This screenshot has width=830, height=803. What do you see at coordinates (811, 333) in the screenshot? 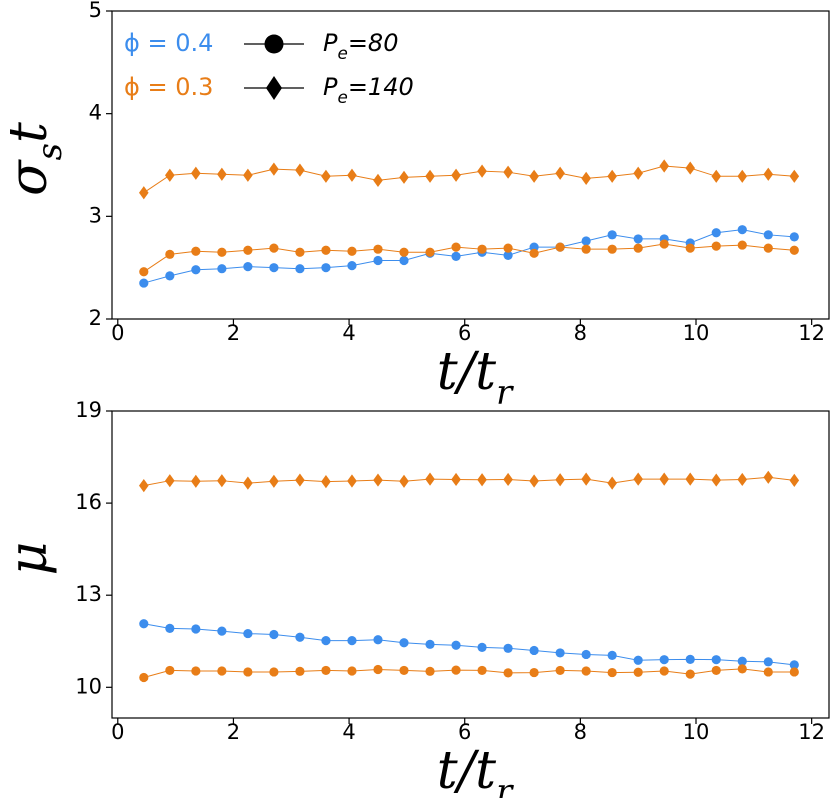
I see `panel-1-x-tick-label: 12` at bounding box center [811, 333].